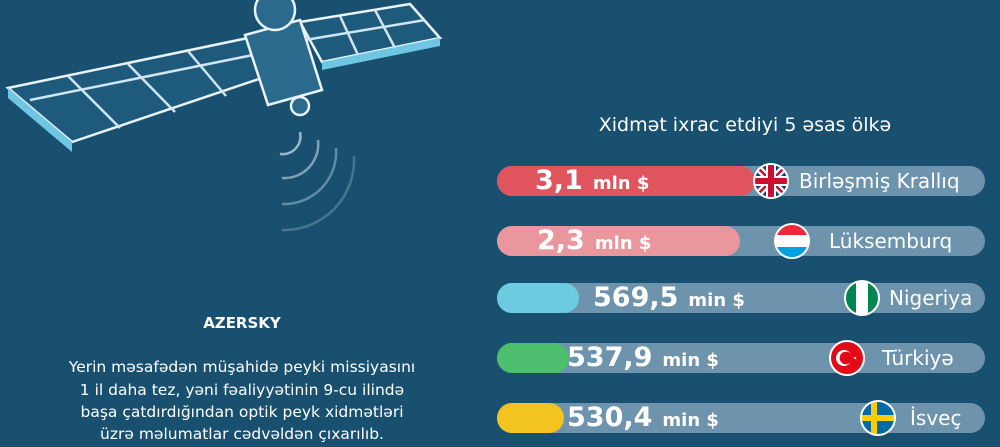  I want to click on brand: AZERSKY, so click(242, 323).